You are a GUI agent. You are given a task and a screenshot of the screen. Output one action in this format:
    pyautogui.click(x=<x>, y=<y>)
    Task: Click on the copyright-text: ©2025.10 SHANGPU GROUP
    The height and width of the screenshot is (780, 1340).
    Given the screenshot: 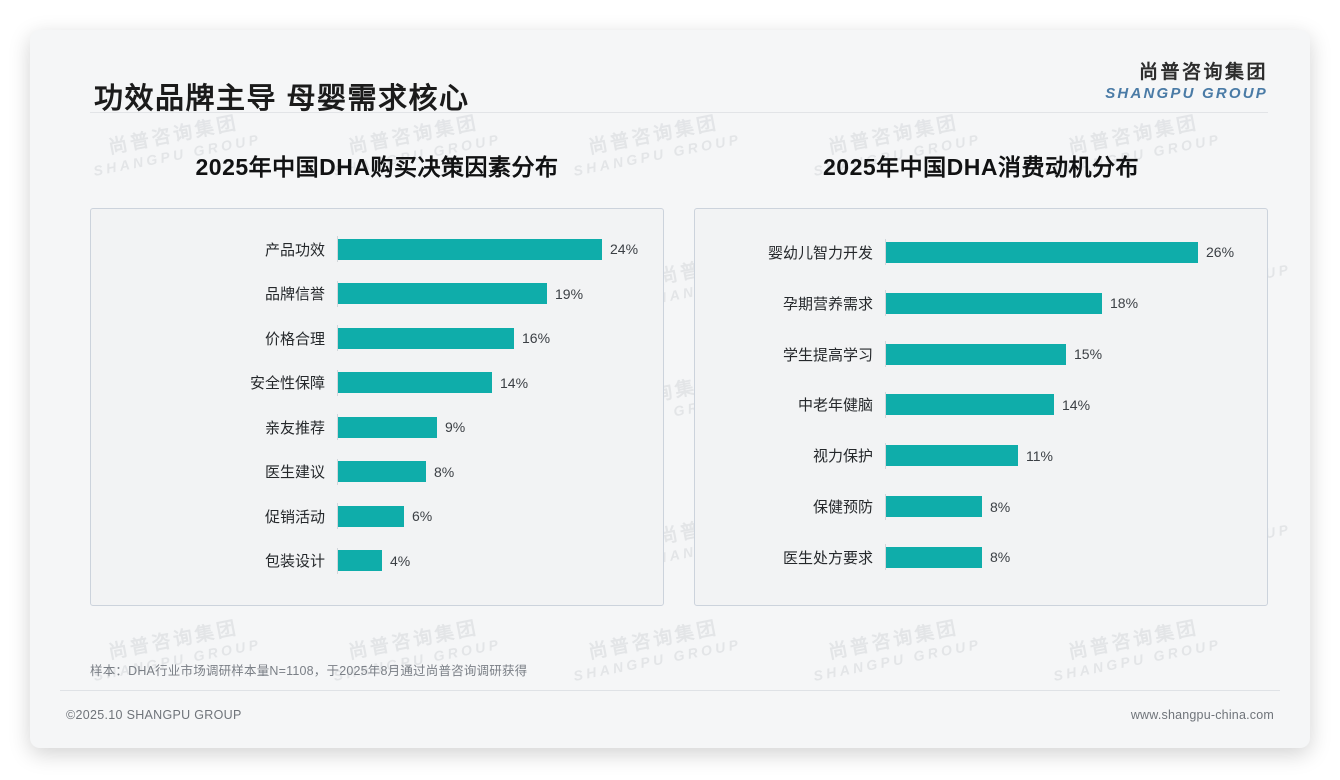 What is the action you would take?
    pyautogui.click(x=154, y=715)
    